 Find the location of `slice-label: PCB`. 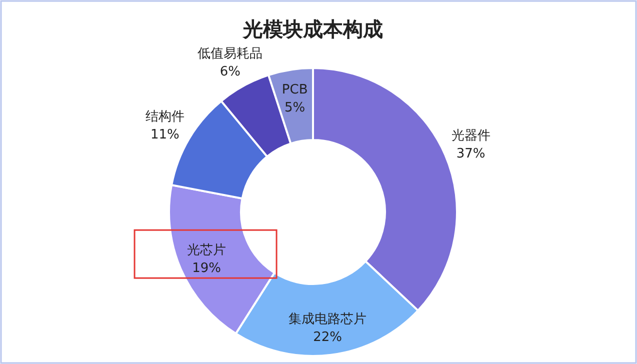

slice-label: PCB is located at coordinates (295, 90).